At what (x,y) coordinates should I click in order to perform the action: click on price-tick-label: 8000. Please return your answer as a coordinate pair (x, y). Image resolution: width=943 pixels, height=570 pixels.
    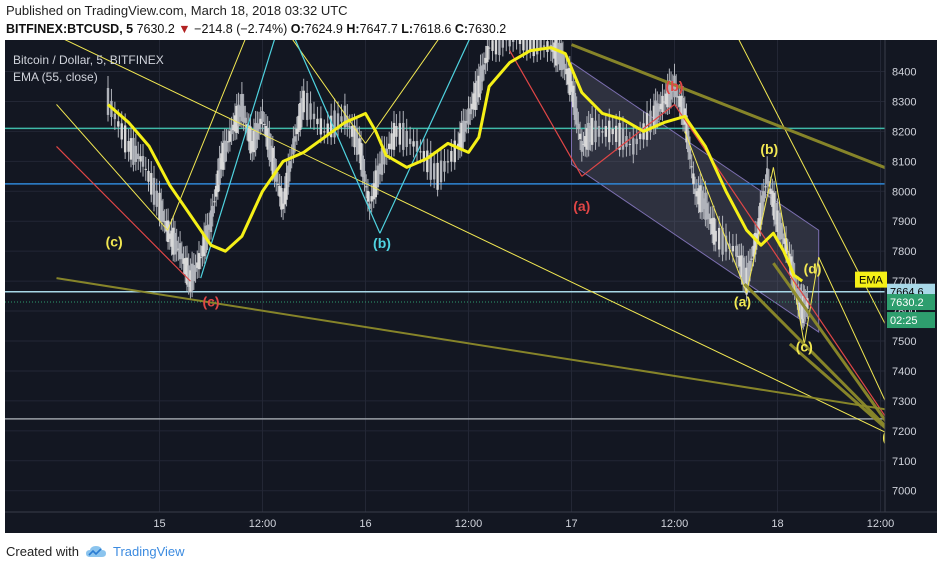
    Looking at the image, I should click on (904, 192).